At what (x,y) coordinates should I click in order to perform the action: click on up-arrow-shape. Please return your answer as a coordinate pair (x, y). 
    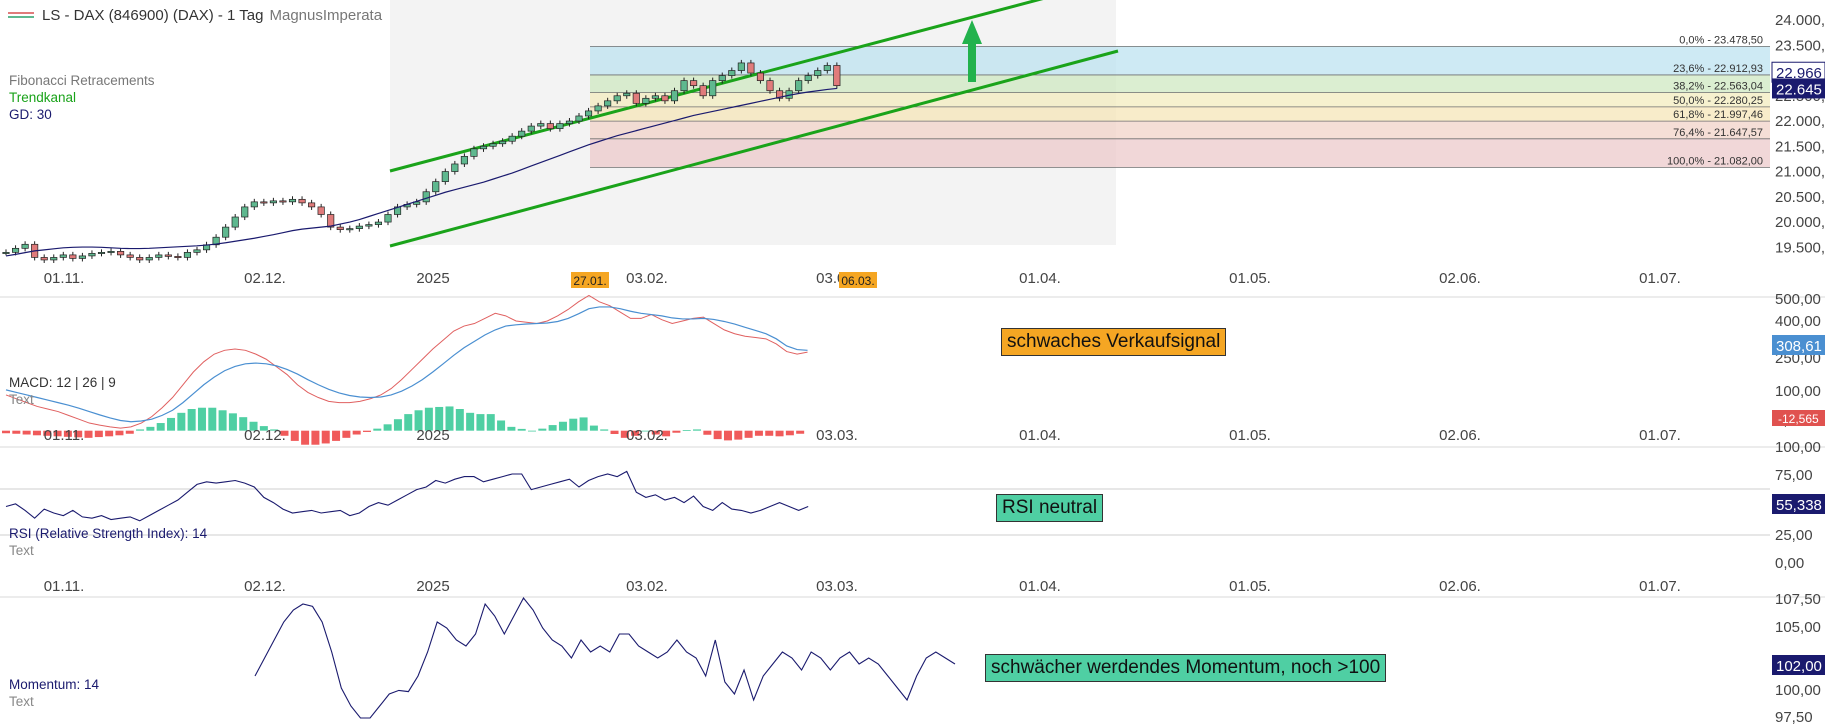
    Looking at the image, I should click on (972, 51).